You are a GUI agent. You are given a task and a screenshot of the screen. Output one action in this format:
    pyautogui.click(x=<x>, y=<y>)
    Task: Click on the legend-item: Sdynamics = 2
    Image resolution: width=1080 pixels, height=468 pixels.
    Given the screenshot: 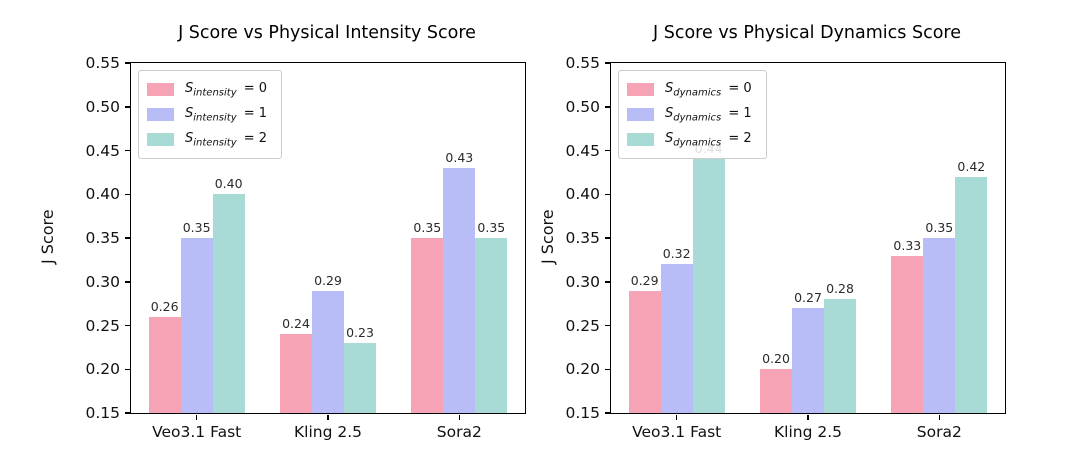 What is the action you would take?
    pyautogui.click(x=689, y=139)
    